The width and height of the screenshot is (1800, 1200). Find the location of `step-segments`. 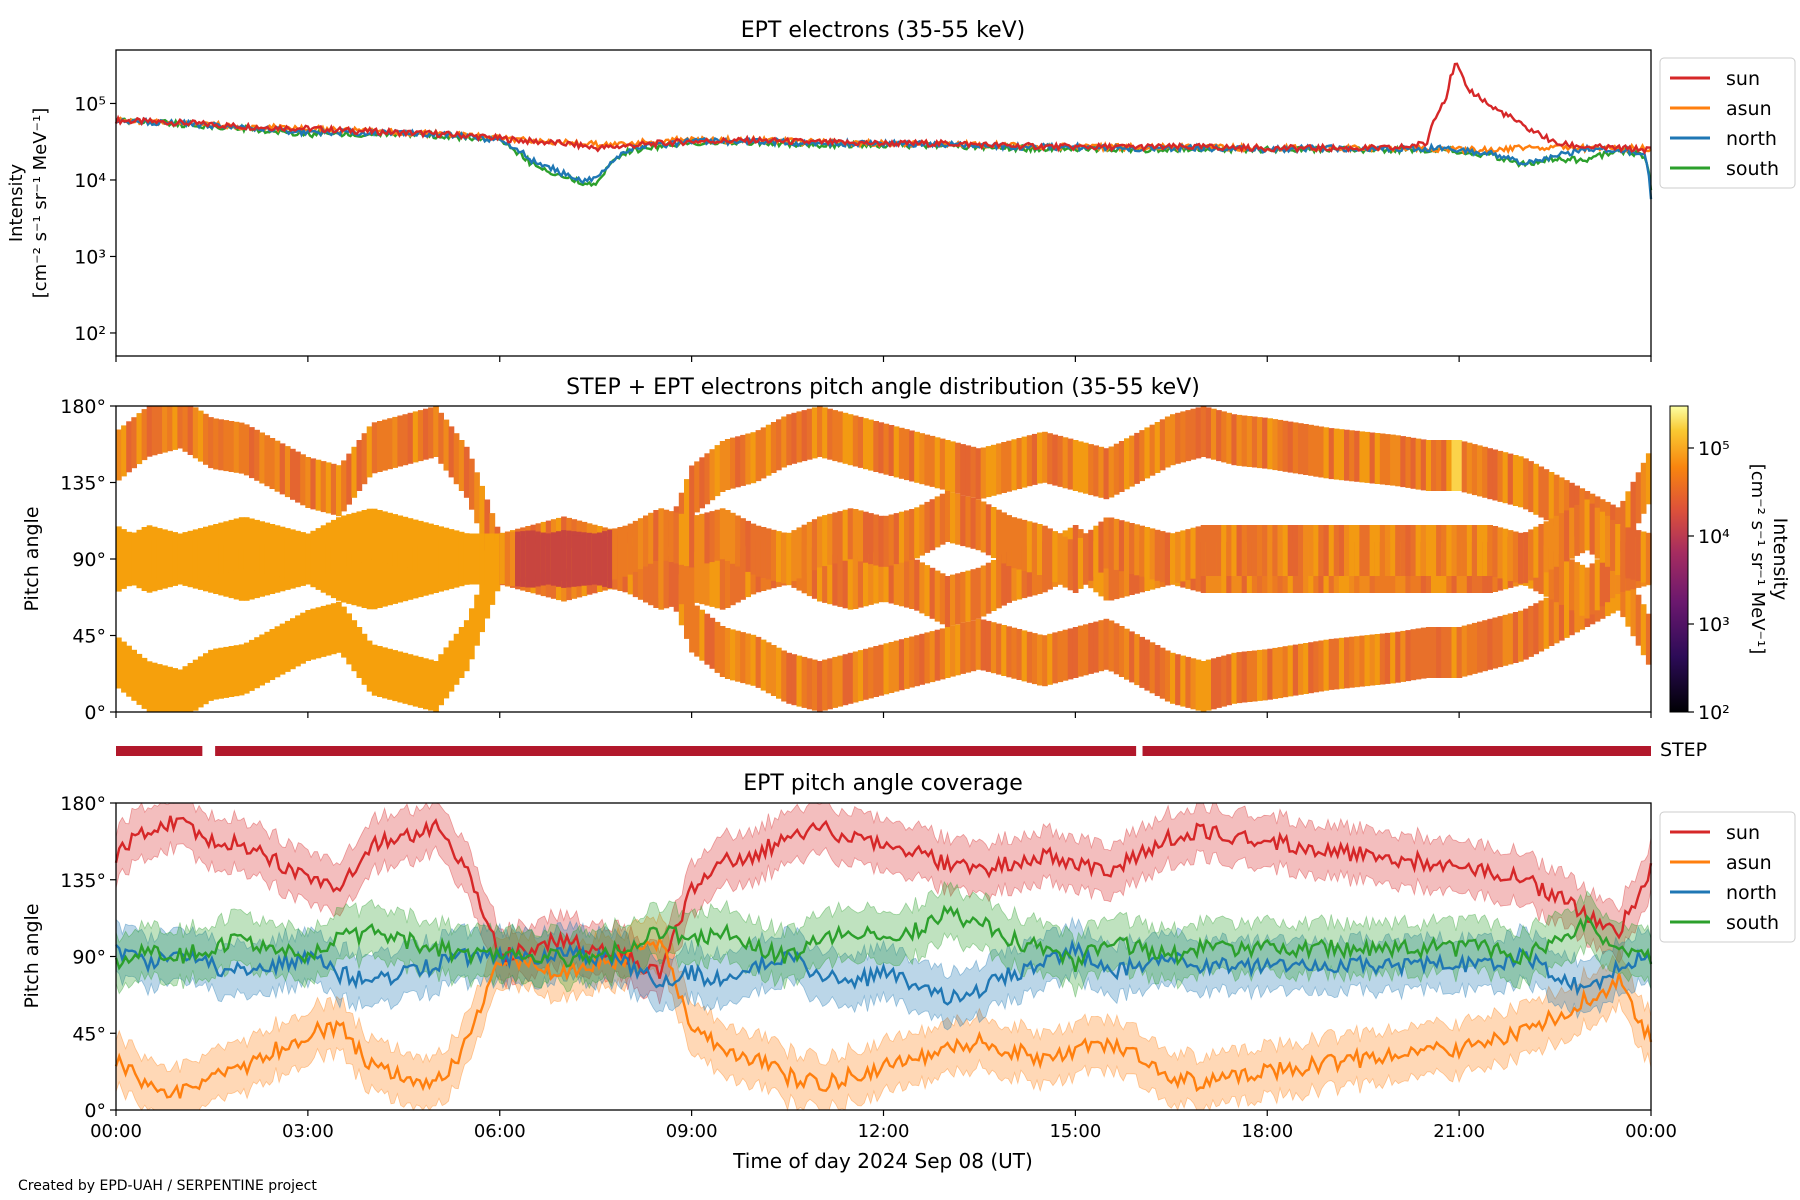

step-segments is located at coordinates (883, 751).